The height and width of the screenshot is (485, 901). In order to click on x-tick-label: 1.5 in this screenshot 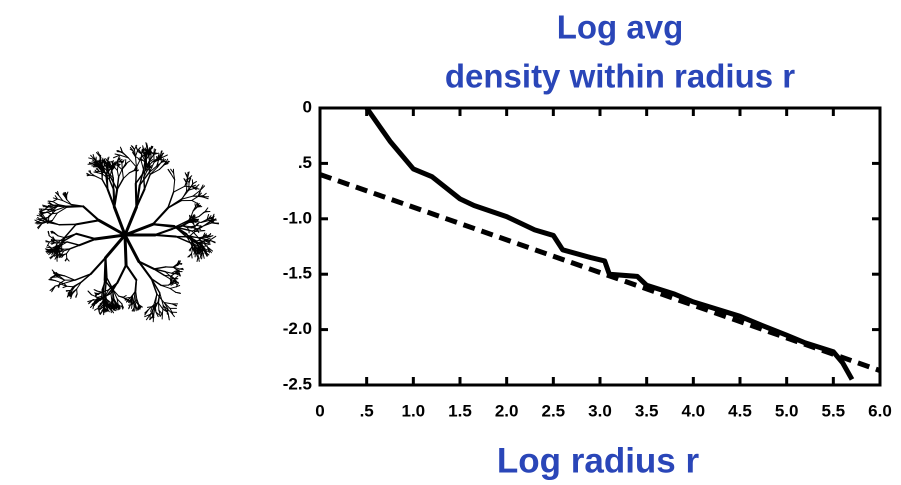, I will do `click(460, 410)`.